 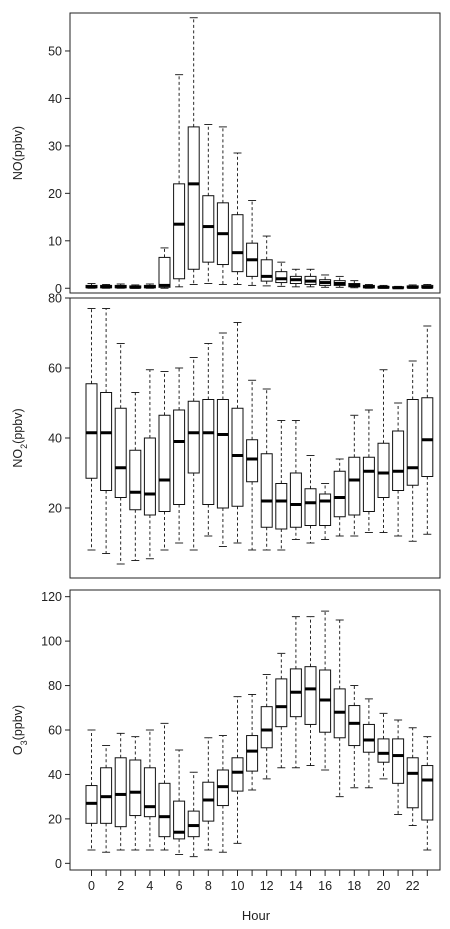 What do you see at coordinates (55, 686) in the screenshot?
I see `y-tick-label: 80` at bounding box center [55, 686].